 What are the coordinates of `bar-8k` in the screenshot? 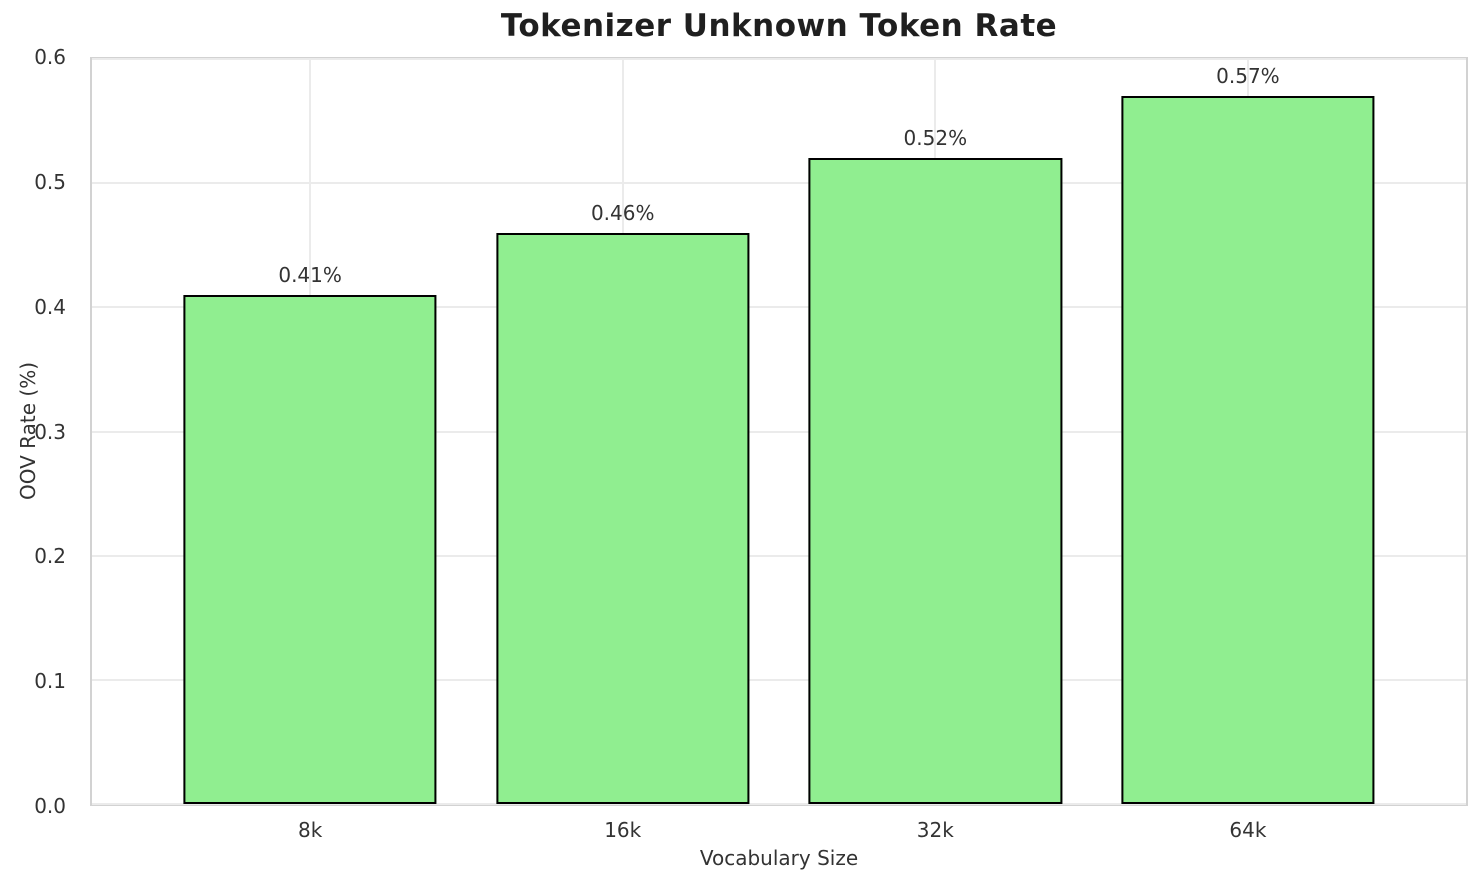 It's located at (310, 549).